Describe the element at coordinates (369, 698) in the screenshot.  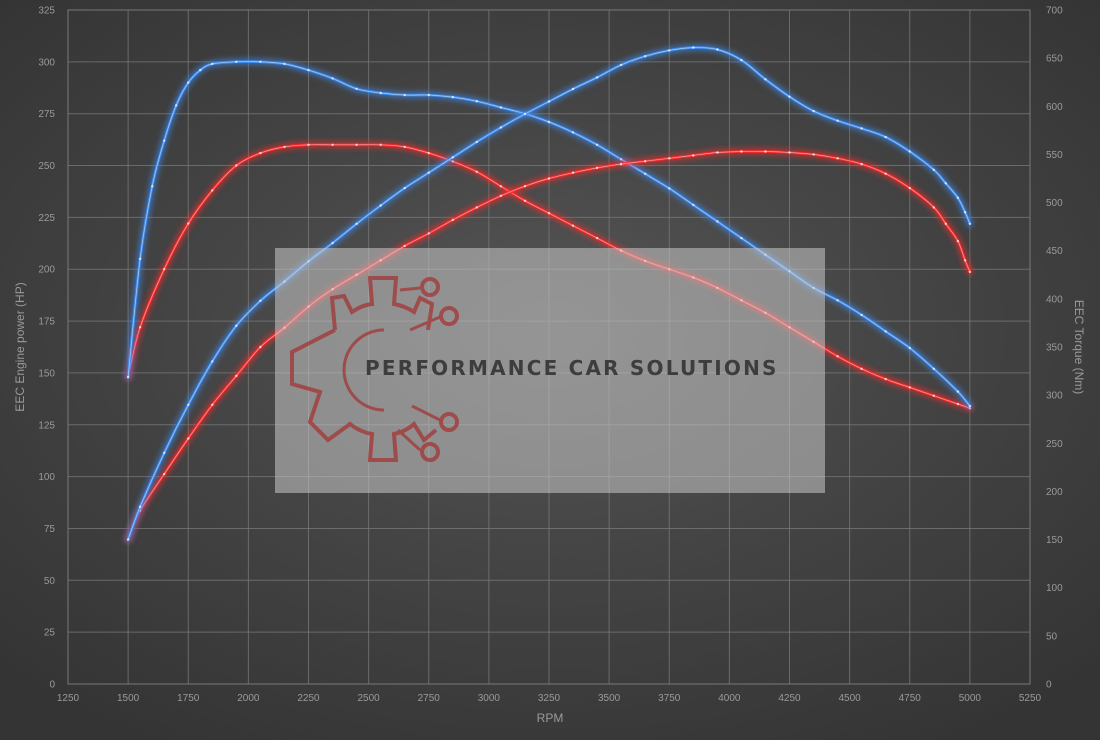
I see `x-tick-label: 2500` at that location.